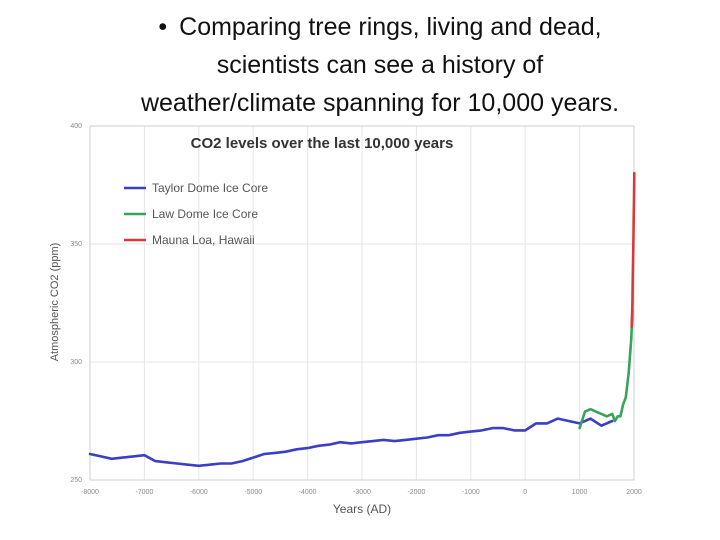 The width and height of the screenshot is (720, 540). Describe the element at coordinates (351, 442) in the screenshot. I see `series-taylor-dome-line` at that location.